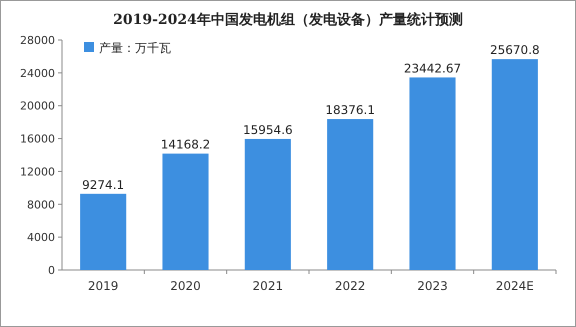 The width and height of the screenshot is (576, 327). Describe the element at coordinates (515, 286) in the screenshot. I see `x-tick-label: 2024E` at that location.